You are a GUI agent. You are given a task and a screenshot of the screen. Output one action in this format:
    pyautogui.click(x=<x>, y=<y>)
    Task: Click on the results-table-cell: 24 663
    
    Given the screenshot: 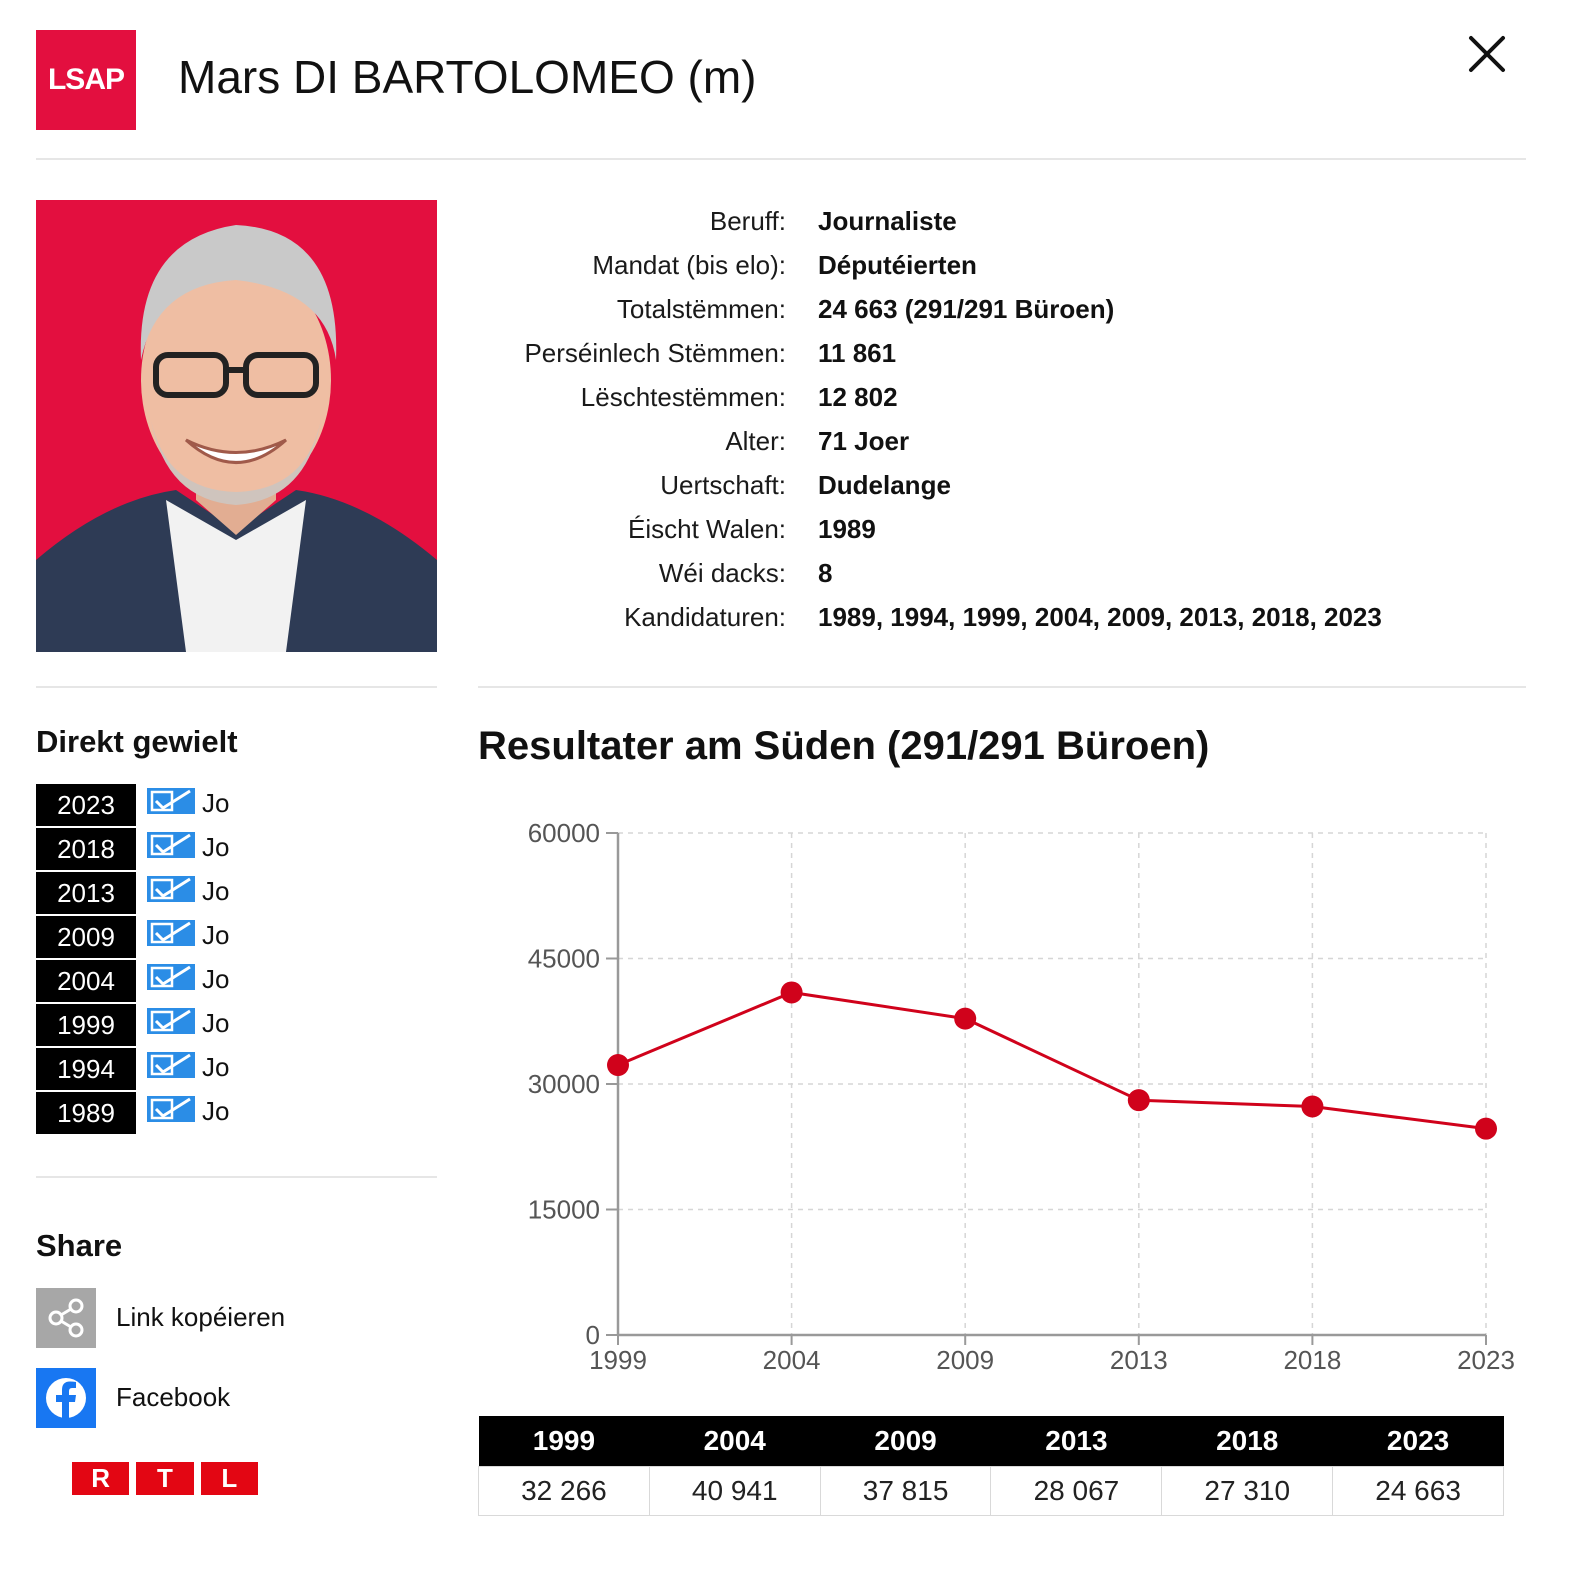 What is the action you would take?
    pyautogui.click(x=1418, y=1491)
    